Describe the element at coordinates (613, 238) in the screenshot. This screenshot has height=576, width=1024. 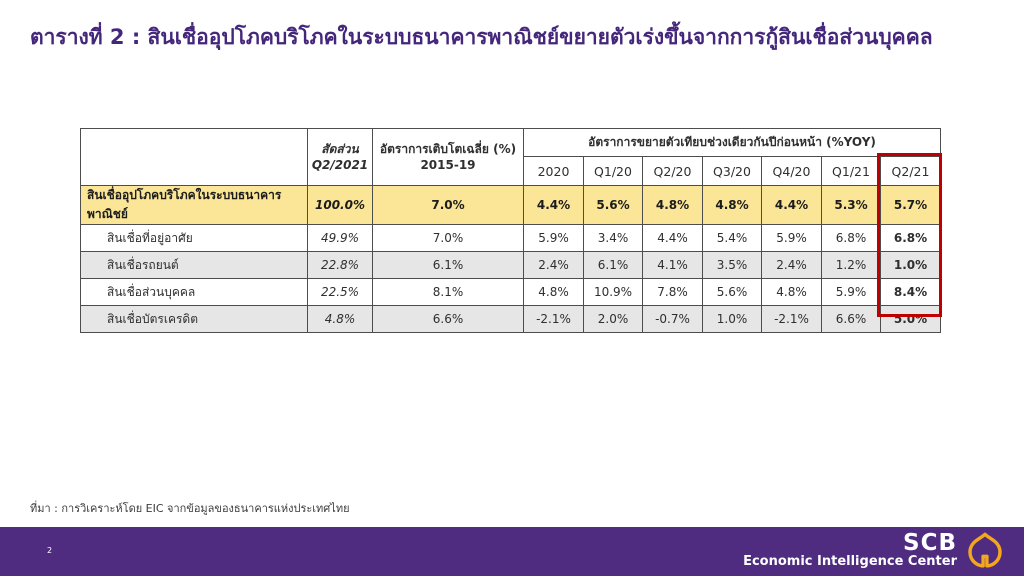
I see `yoy-value: 3.4%` at that location.